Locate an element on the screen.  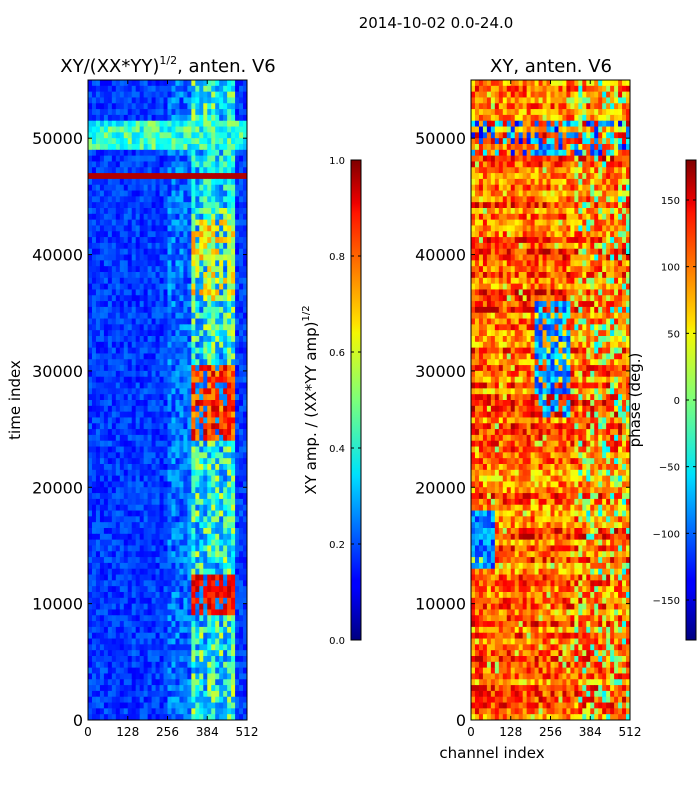
left-colorbar-ticks: 0.00.20.40.60.81.0 is located at coordinates (345, 401).